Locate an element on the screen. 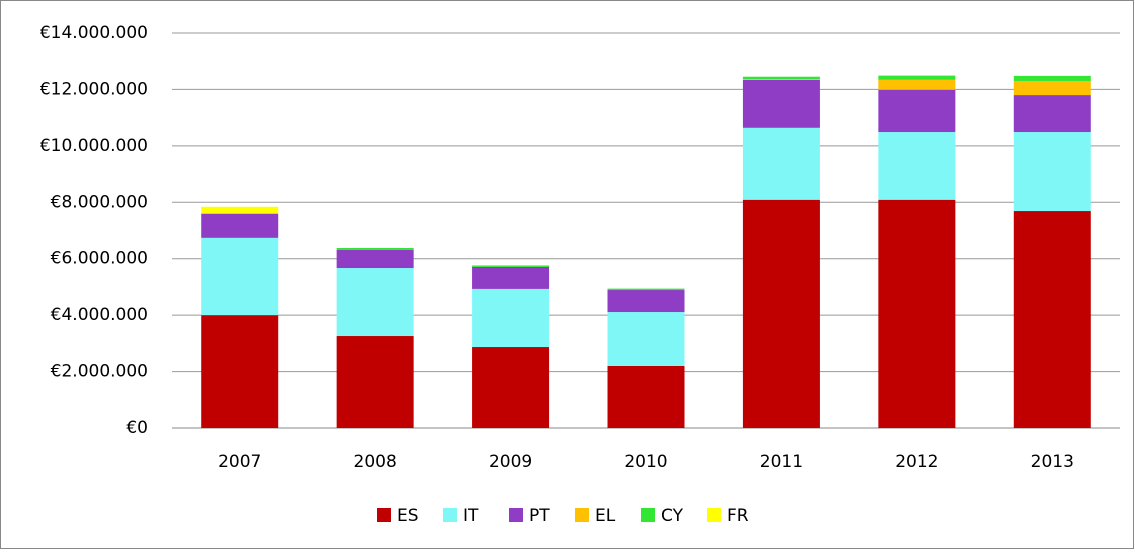 This screenshot has height=554, width=1135. x-tick-label: 2007 is located at coordinates (239, 462).